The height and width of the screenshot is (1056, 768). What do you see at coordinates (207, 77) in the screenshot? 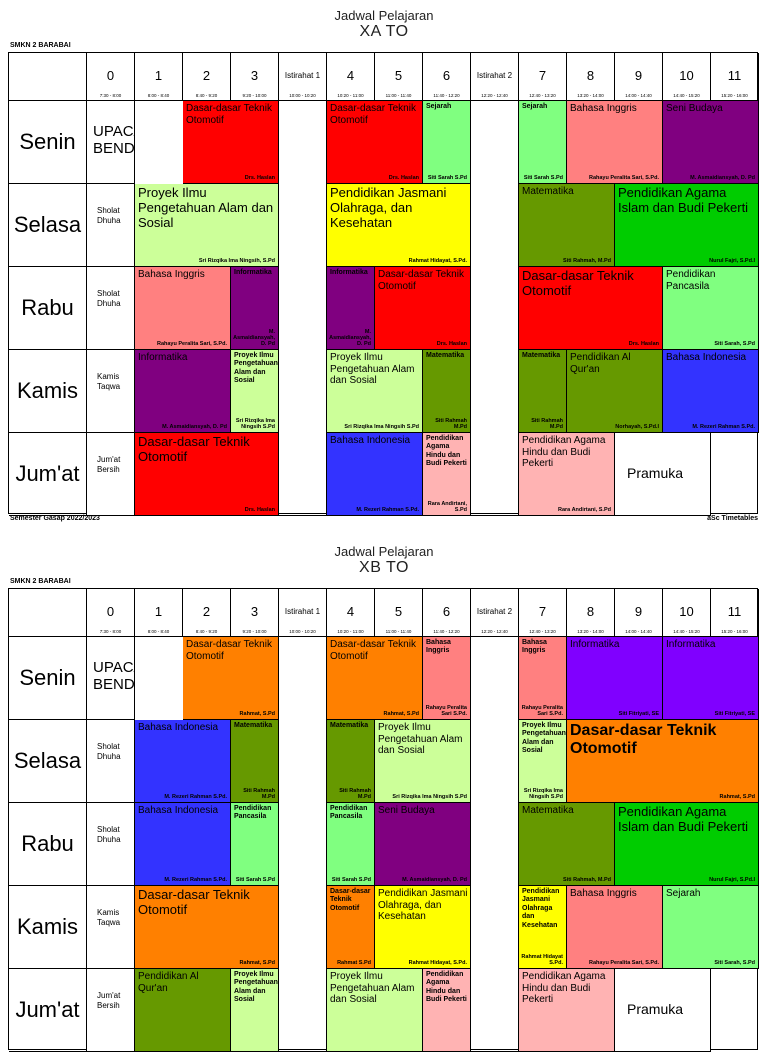
I see `period-header: 2 8:40 - 9:20` at bounding box center [207, 77].